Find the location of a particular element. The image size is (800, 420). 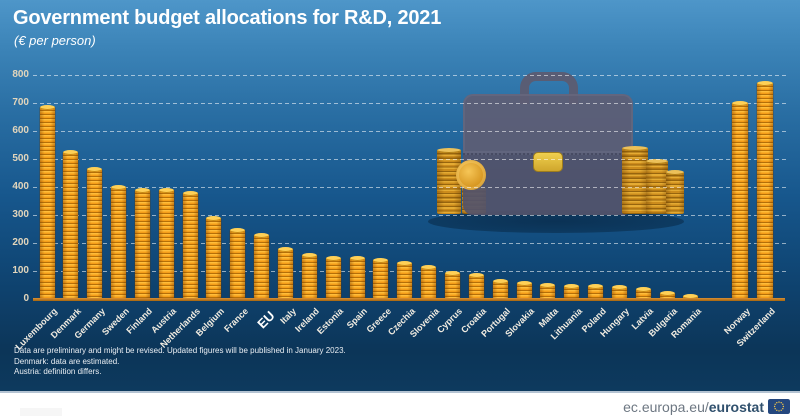

y-tick-400: 400 is located at coordinates (20, 186).